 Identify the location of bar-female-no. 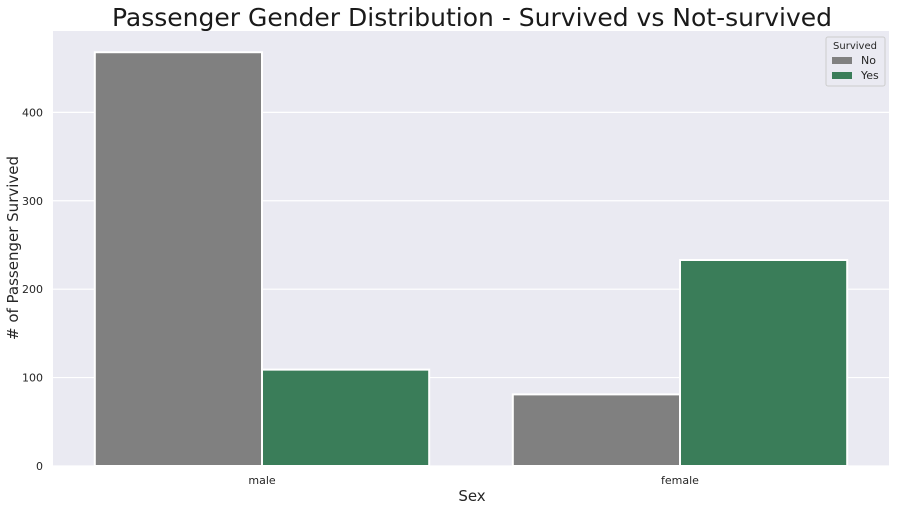
(596, 430).